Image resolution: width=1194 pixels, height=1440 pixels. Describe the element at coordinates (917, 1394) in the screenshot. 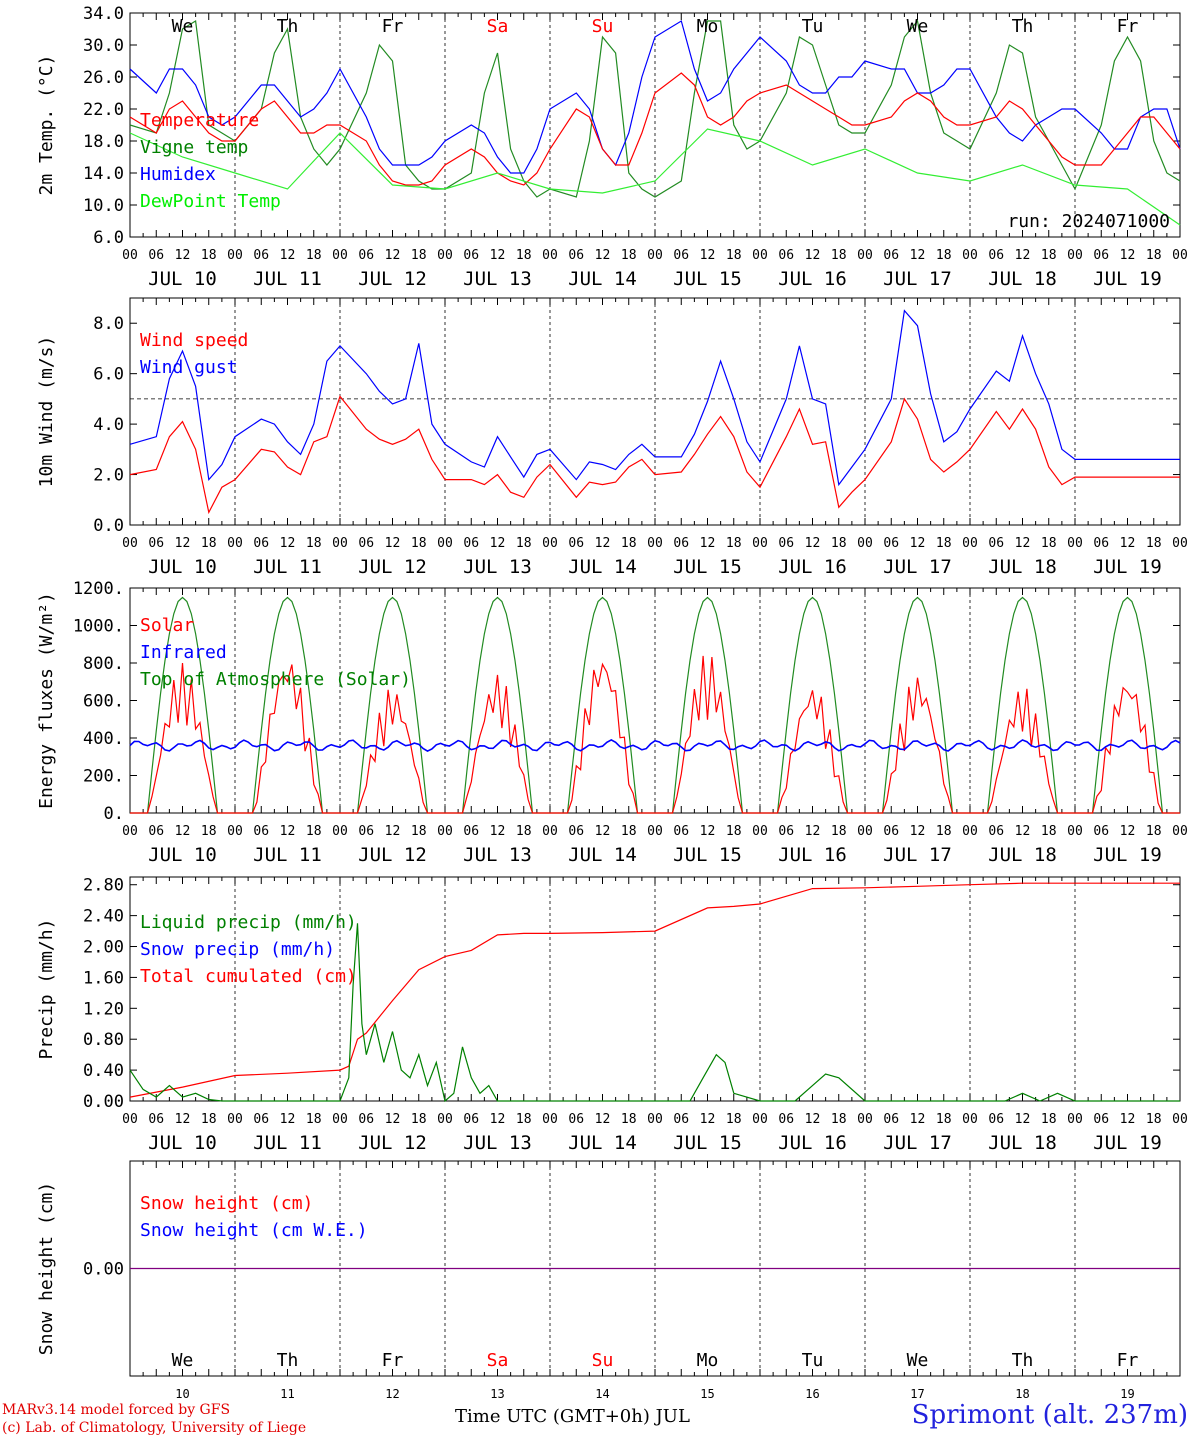

I see `day-number: 17` at that location.